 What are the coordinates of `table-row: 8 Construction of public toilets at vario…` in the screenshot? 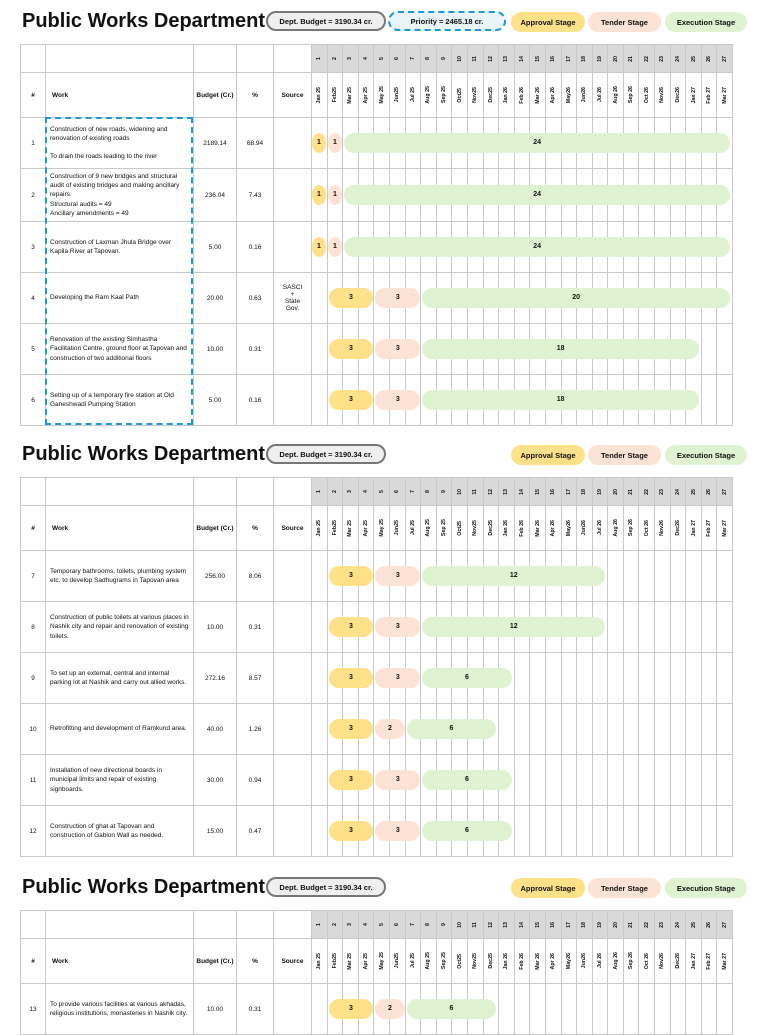 It's located at (377, 627).